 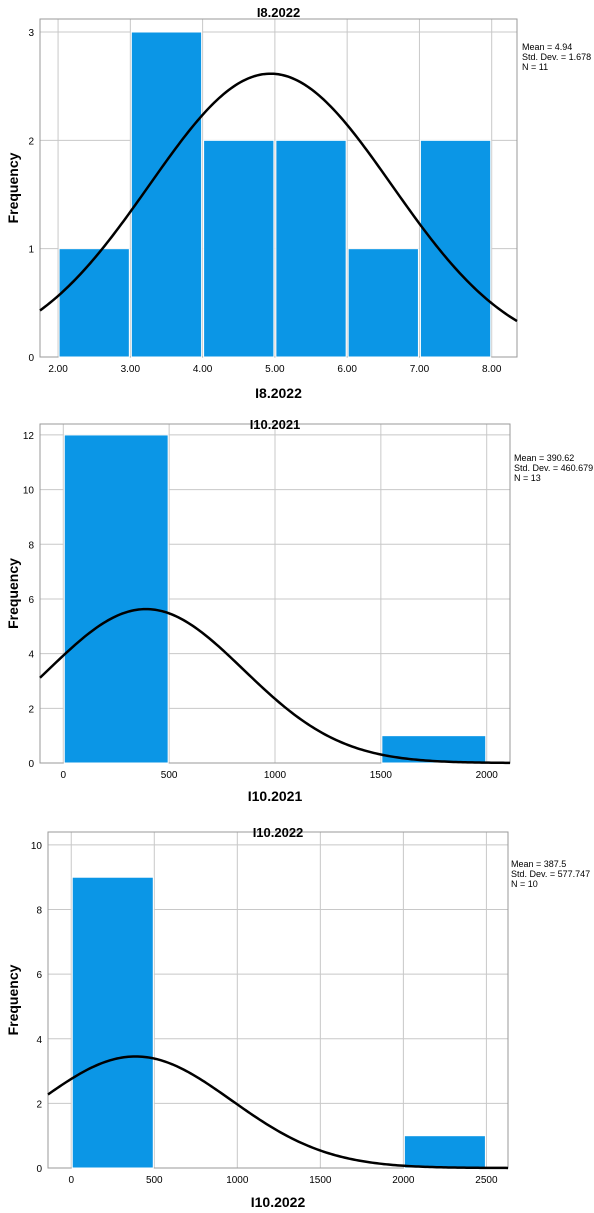 I want to click on chart-title: I10.2021, so click(x=275, y=424).